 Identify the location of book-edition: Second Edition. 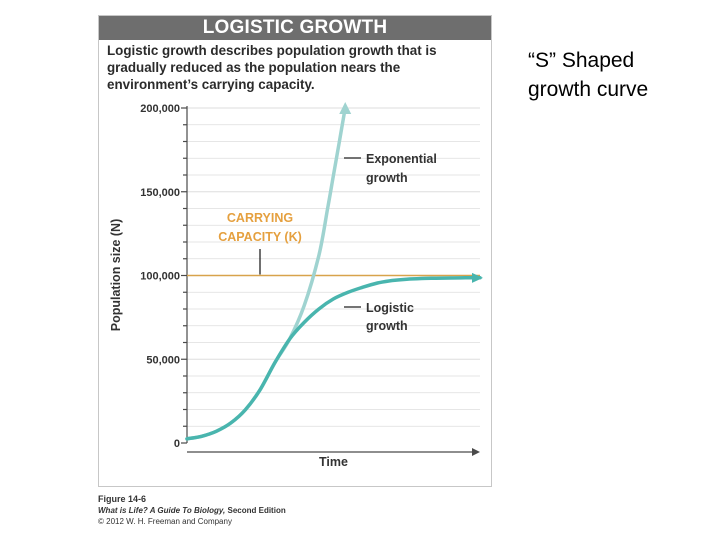
(255, 510).